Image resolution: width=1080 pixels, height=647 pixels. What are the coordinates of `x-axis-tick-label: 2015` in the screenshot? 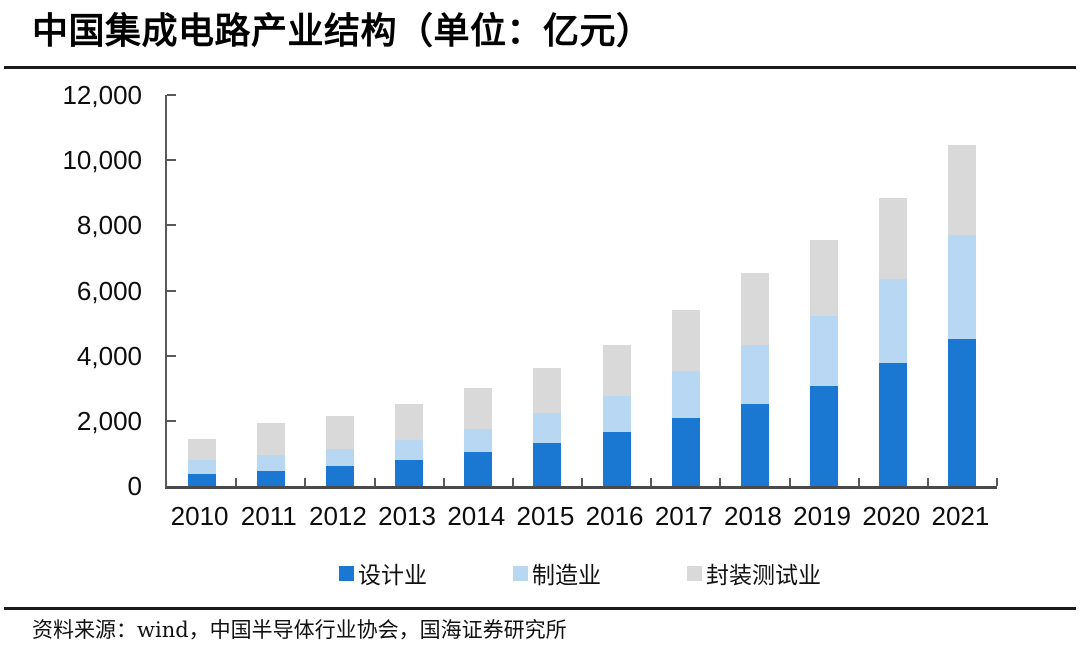 It's located at (545, 516).